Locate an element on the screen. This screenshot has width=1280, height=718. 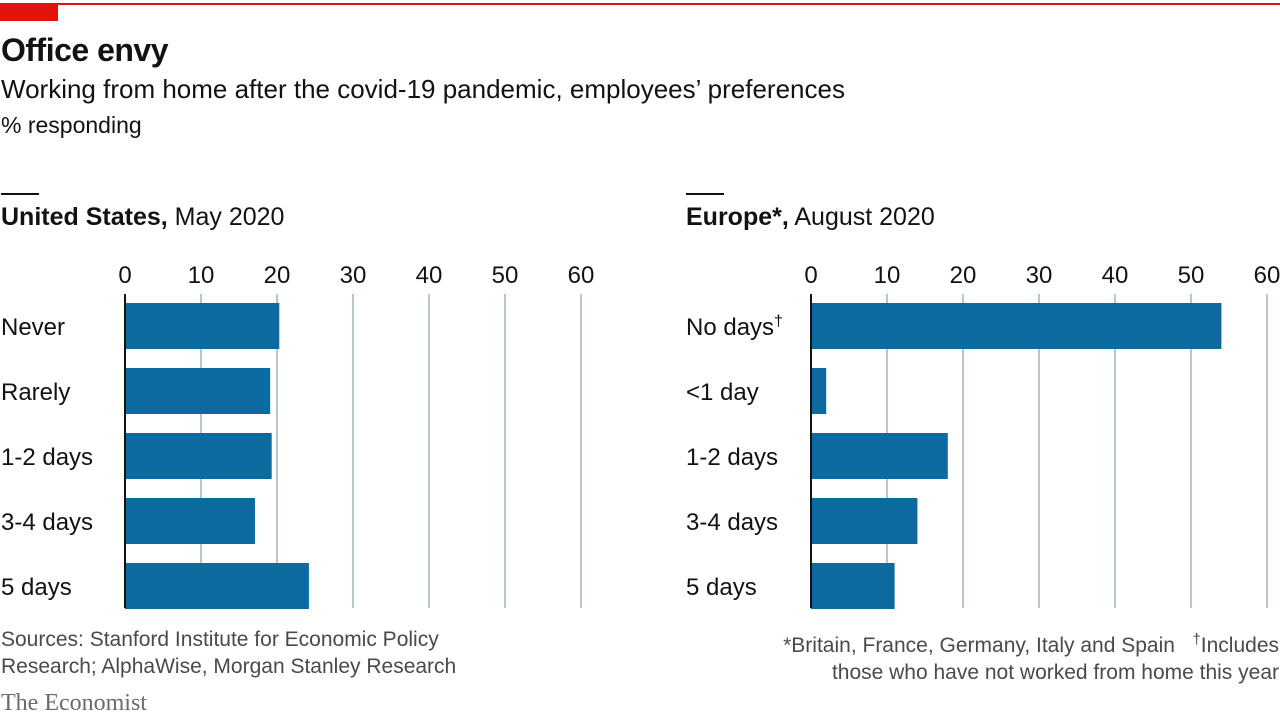
europe-category-label: 5 days is located at coordinates (721, 587).